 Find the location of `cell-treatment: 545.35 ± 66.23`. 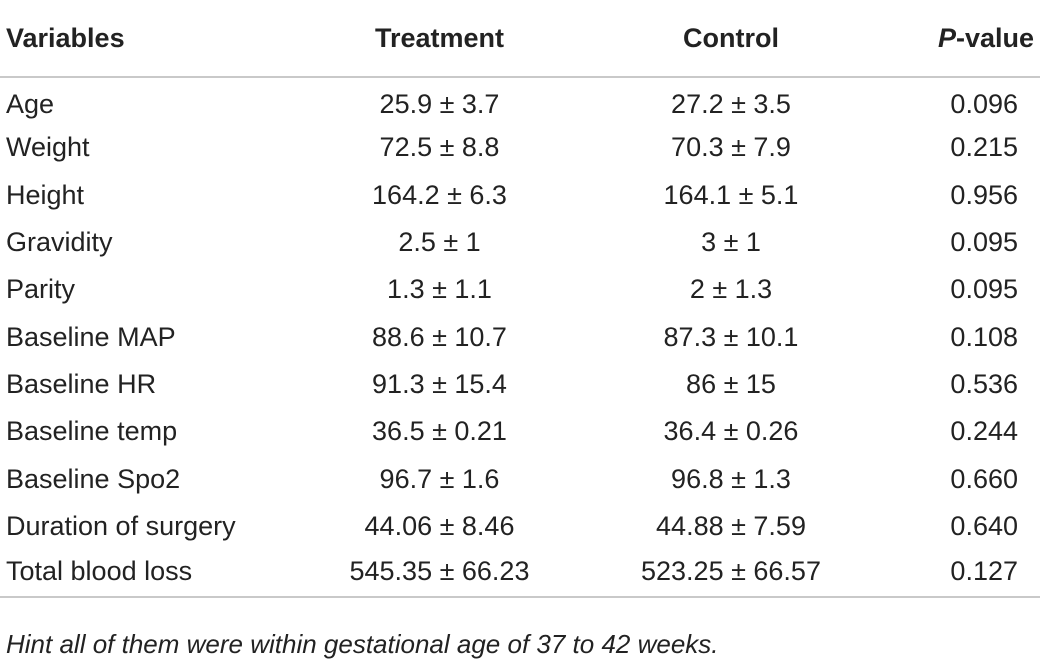

cell-treatment: 545.35 ± 66.23 is located at coordinates (439, 574).